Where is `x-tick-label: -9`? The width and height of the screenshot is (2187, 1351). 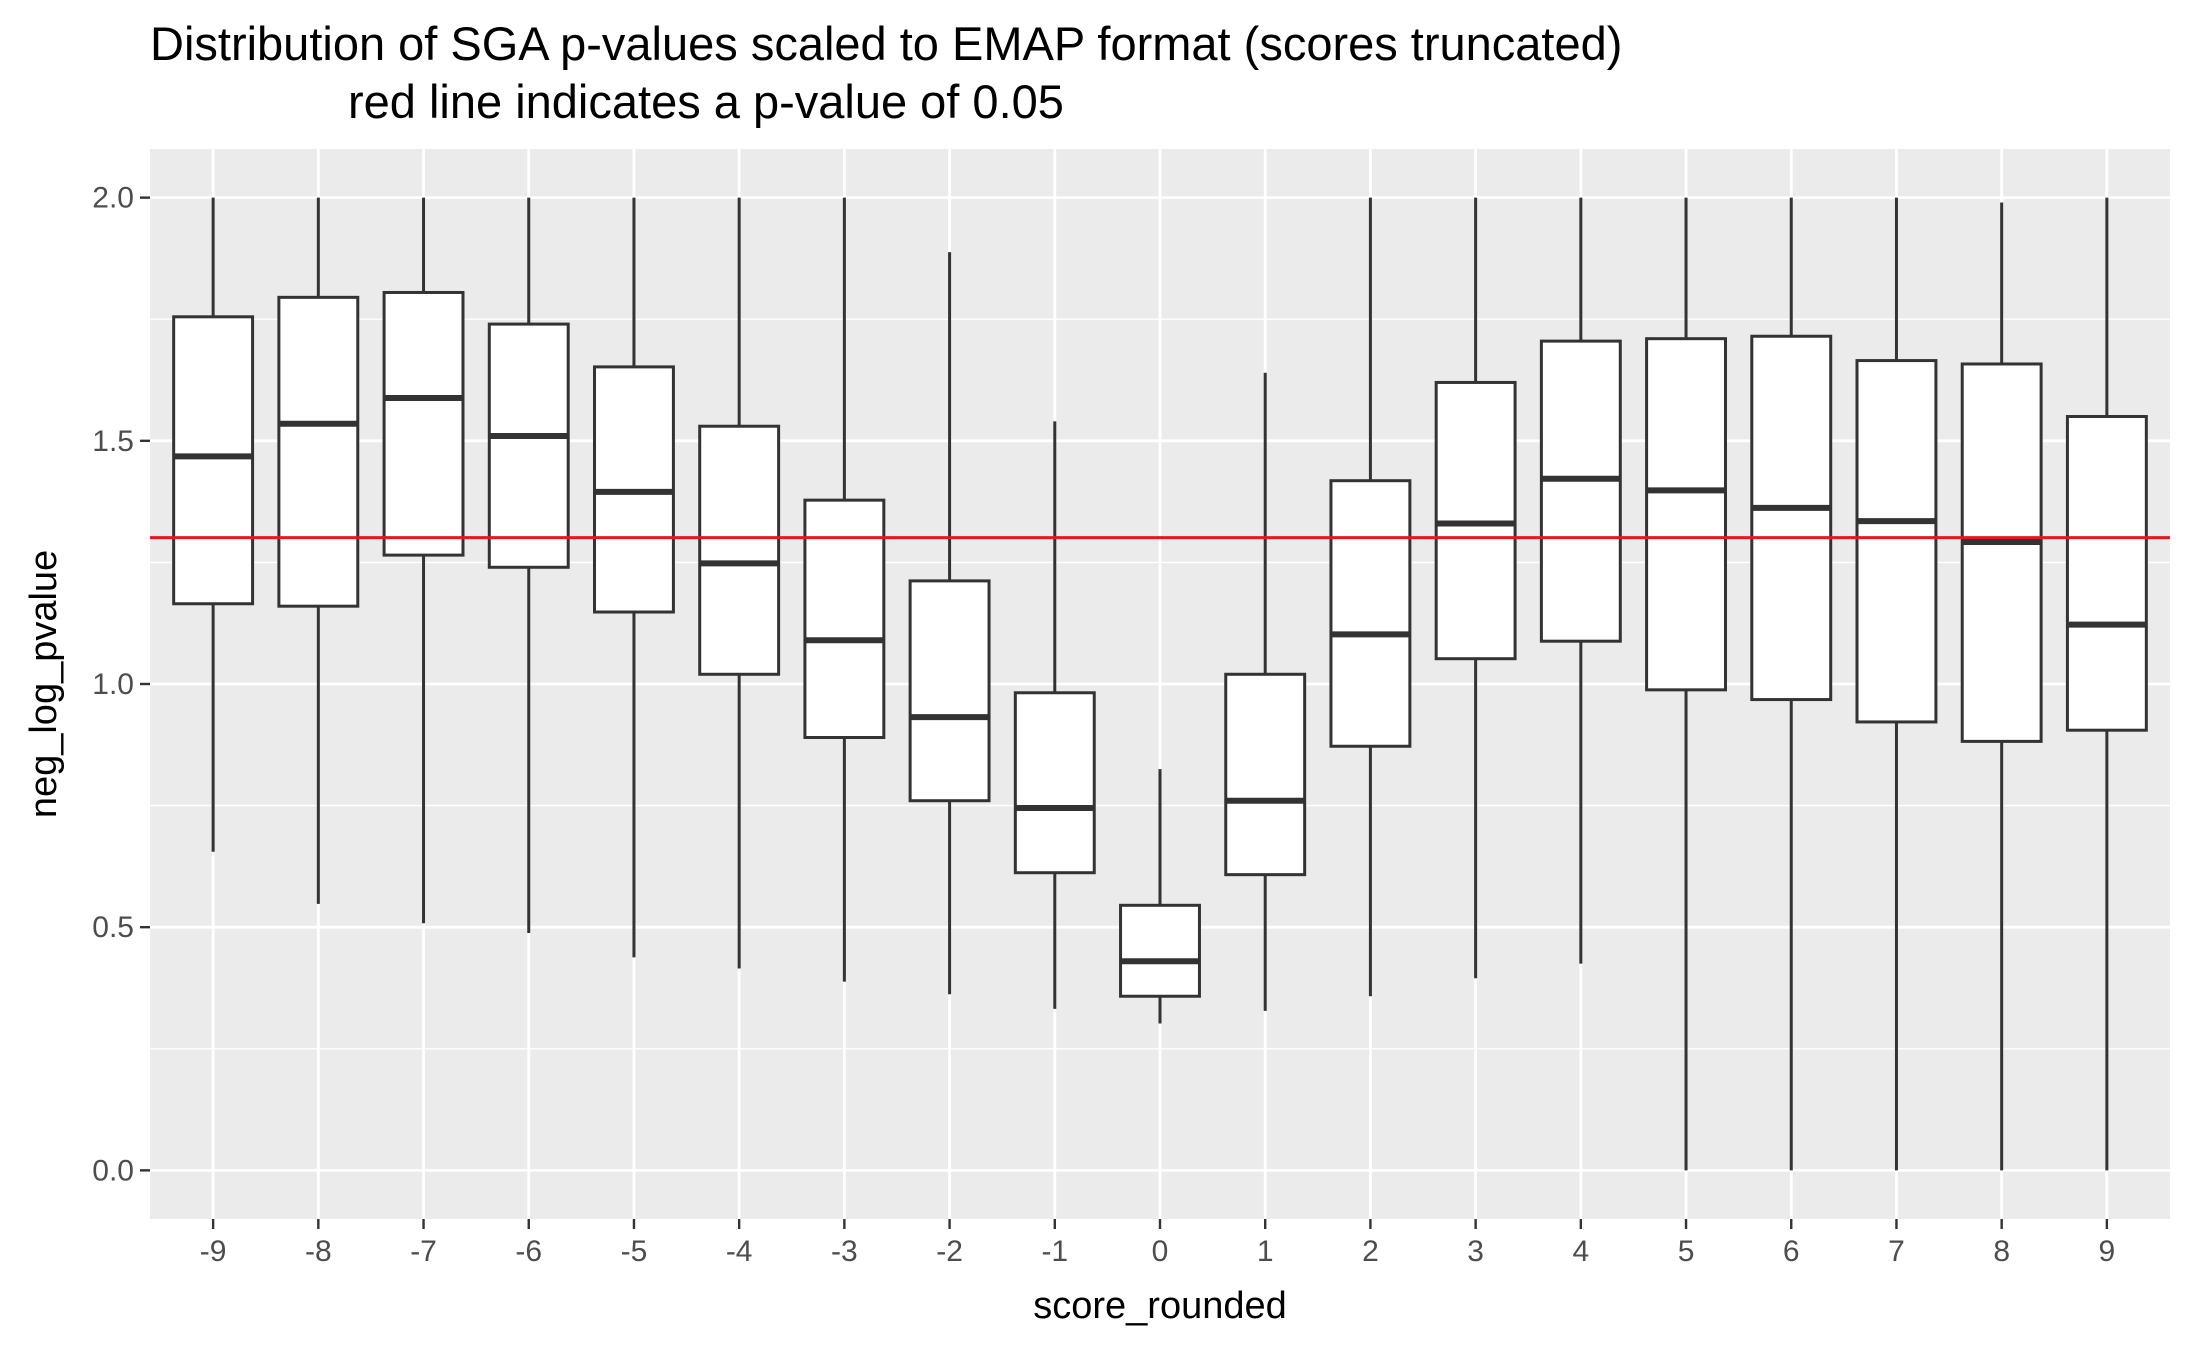 x-tick-label: -9 is located at coordinates (213, 1251).